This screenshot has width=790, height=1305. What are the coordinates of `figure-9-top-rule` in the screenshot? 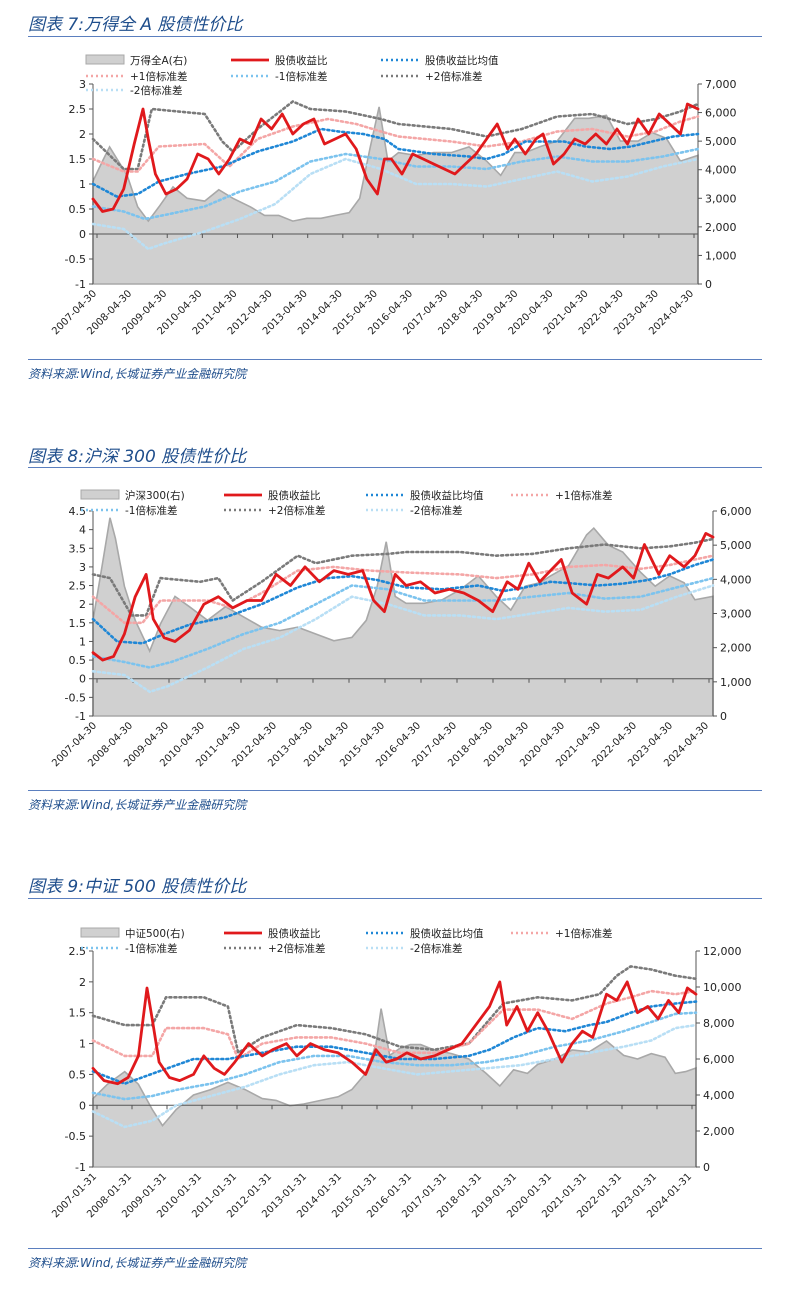 It's located at (395, 898).